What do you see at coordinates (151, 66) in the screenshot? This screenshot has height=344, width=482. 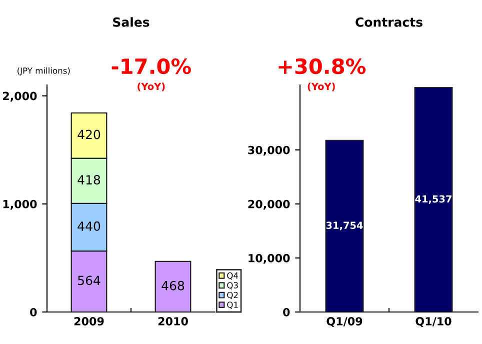 I see `text: -17.0%` at bounding box center [151, 66].